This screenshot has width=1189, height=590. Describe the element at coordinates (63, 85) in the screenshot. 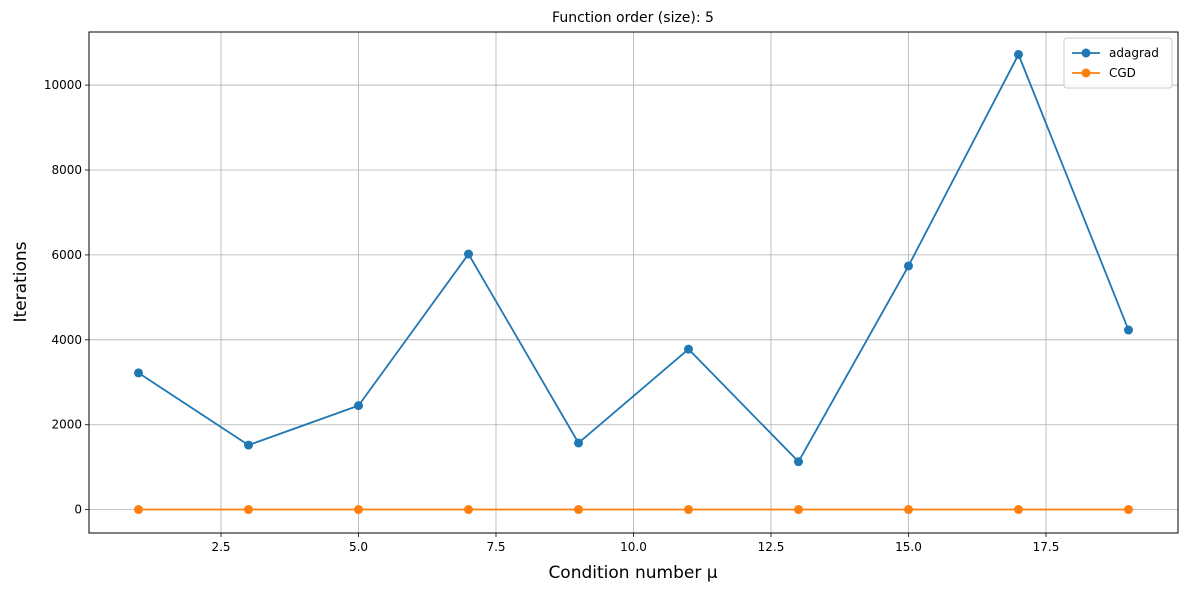

I see `y-tick-label: 10000` at that location.